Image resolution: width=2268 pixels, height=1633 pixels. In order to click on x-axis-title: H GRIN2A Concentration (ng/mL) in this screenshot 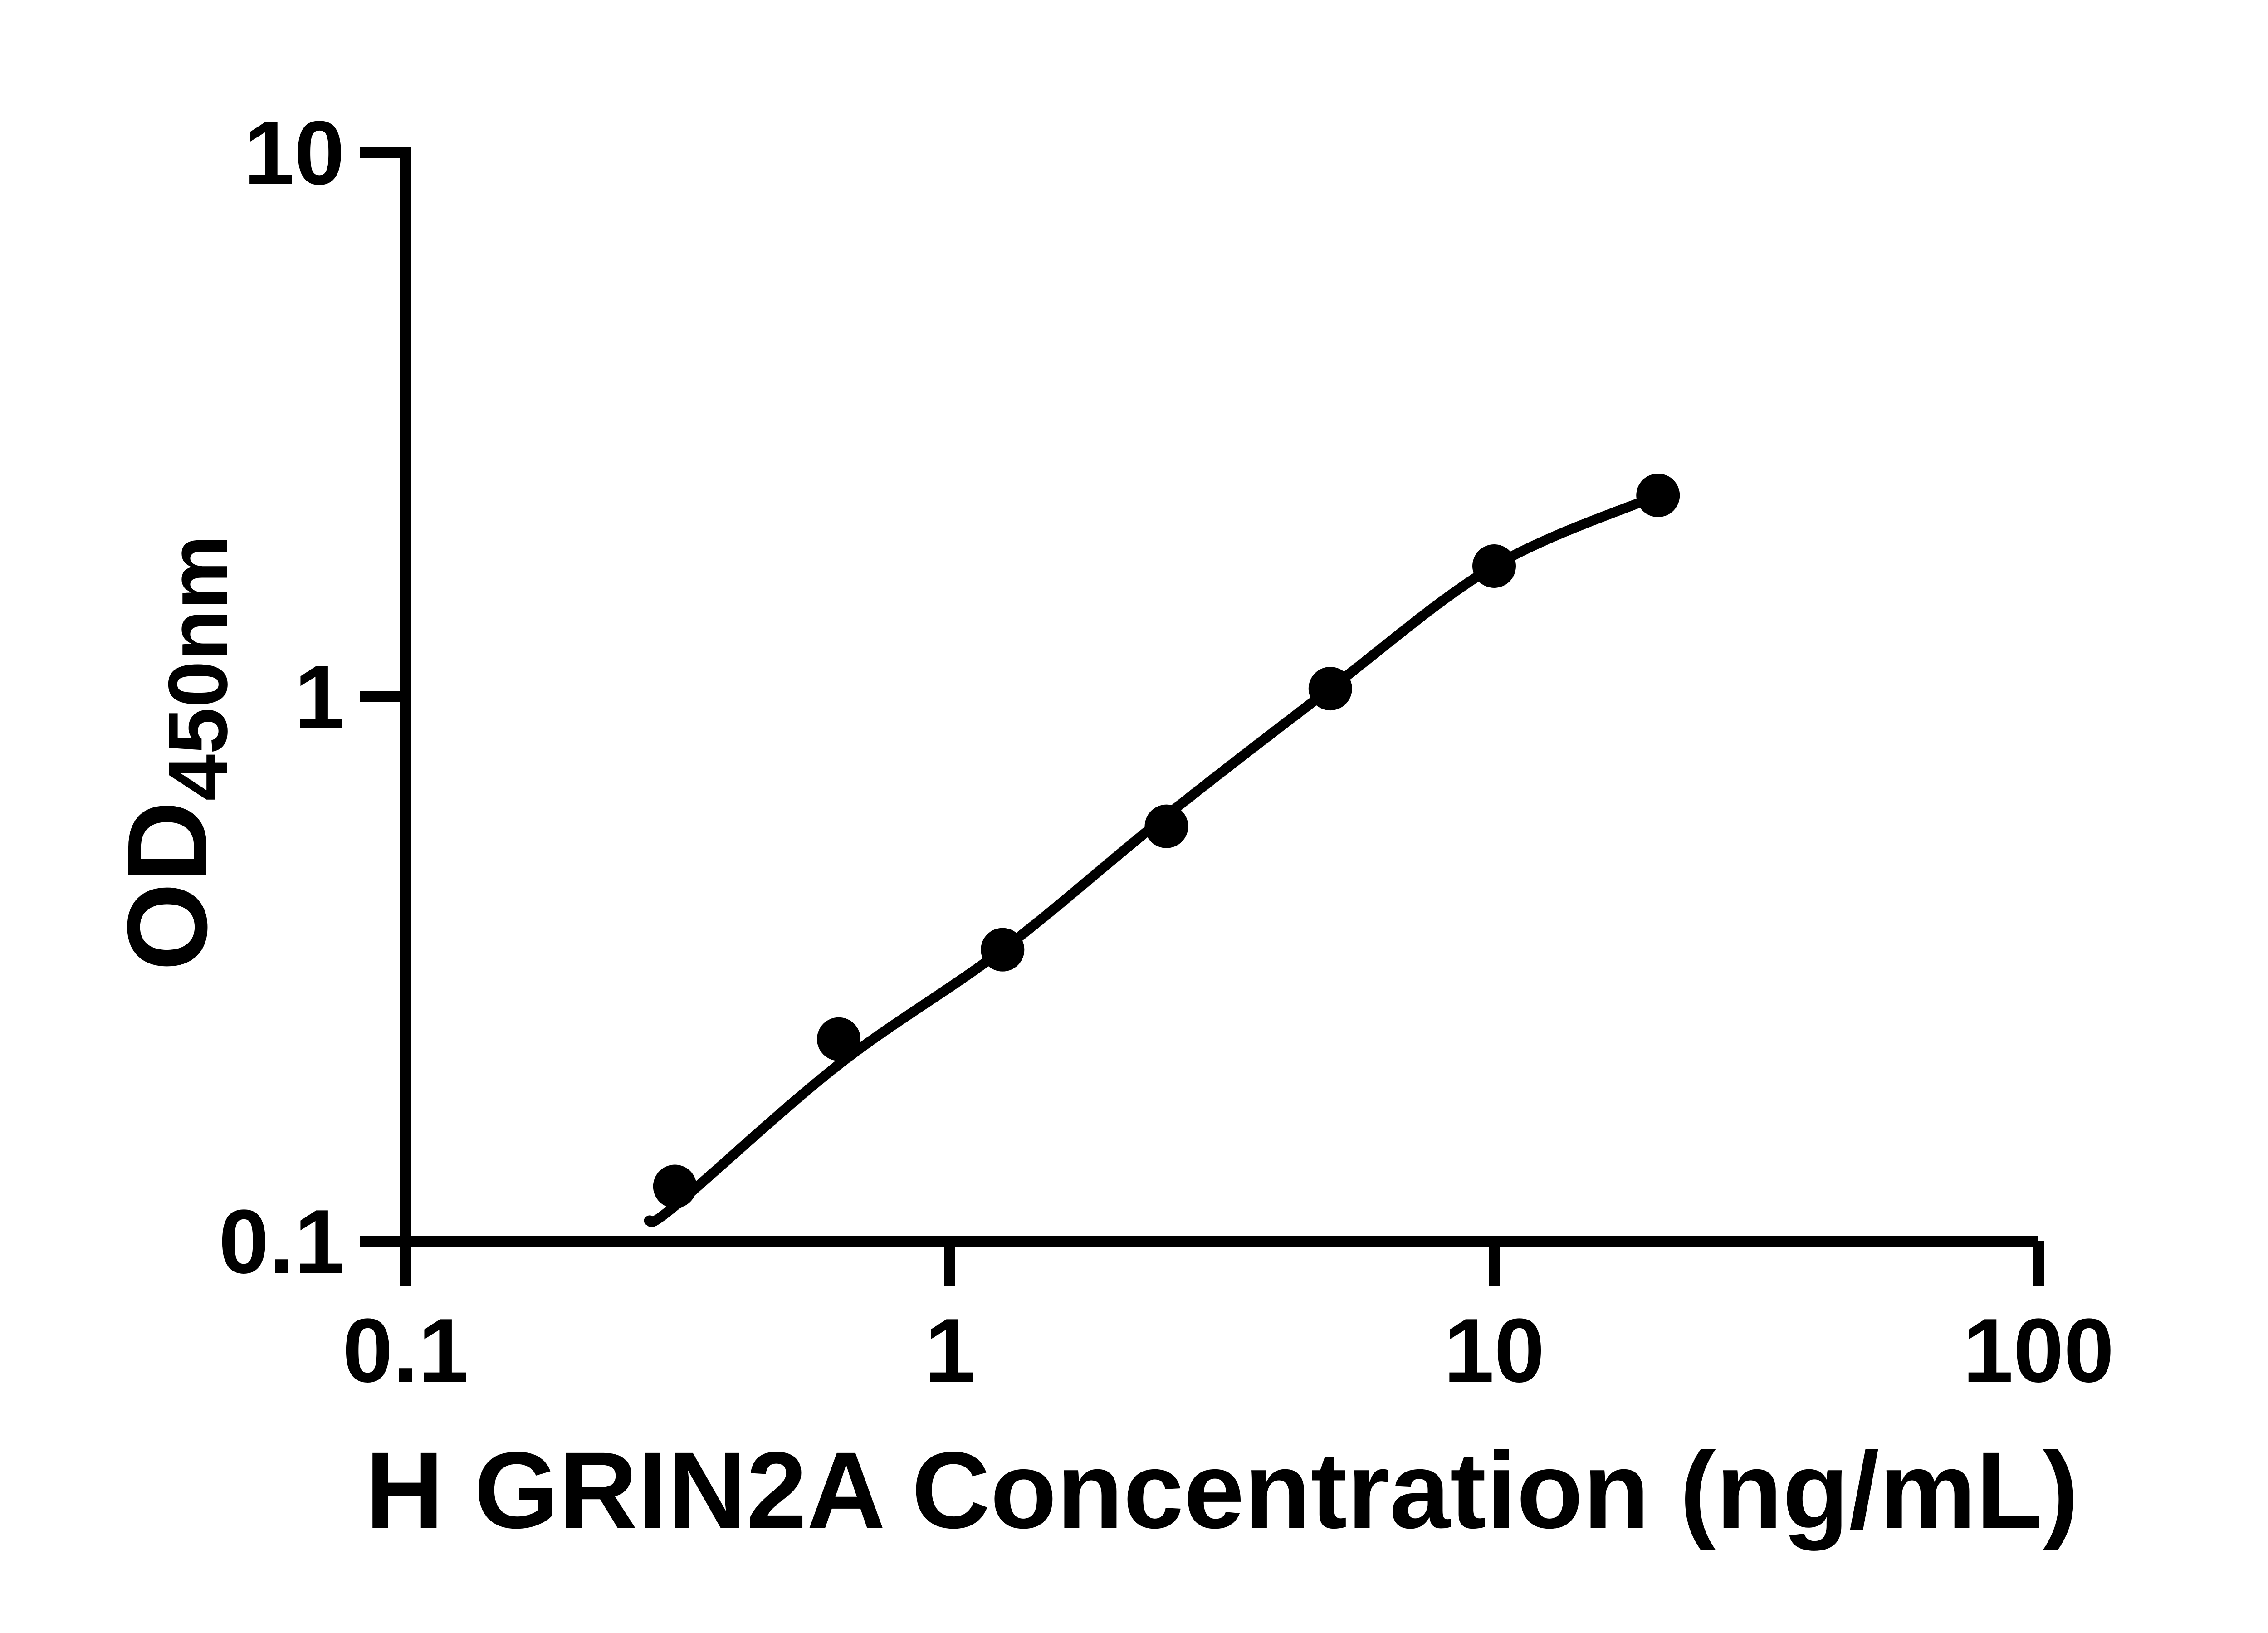, I will do `click(1222, 1490)`.